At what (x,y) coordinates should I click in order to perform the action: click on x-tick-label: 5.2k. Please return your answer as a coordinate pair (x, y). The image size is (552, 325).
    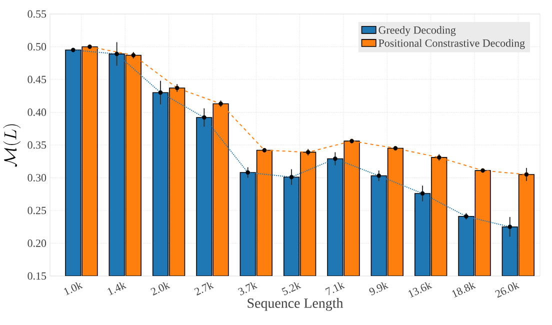
    Looking at the image, I should click on (292, 289).